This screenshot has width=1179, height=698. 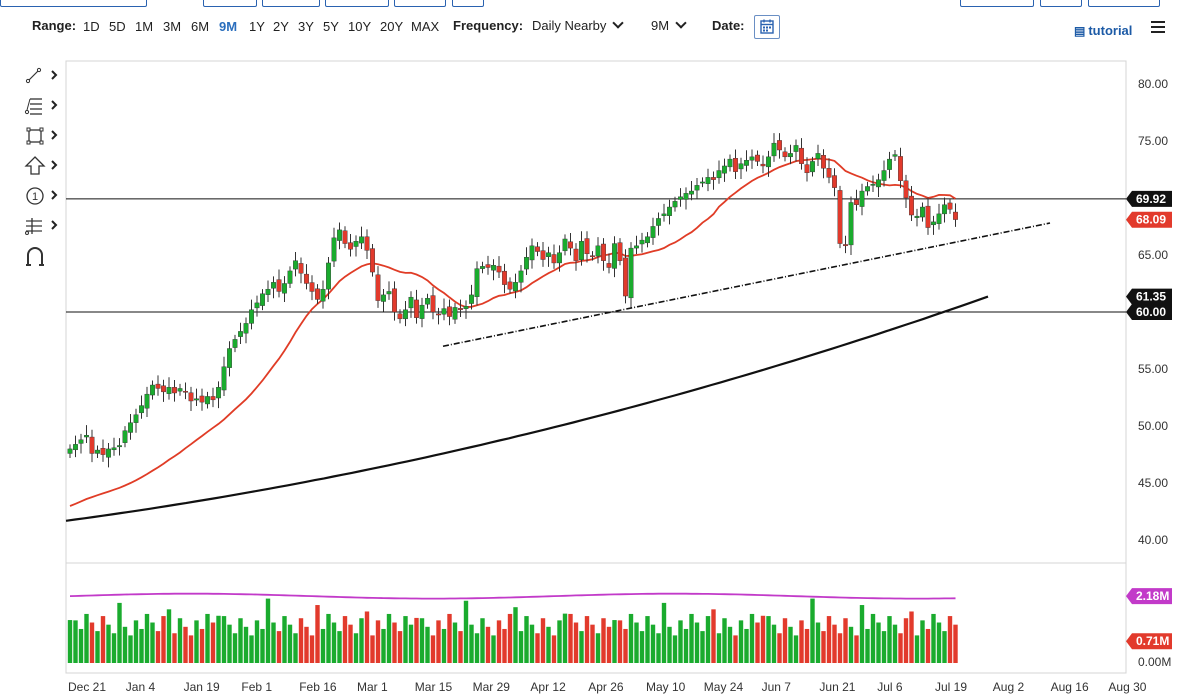 What do you see at coordinates (144, 26) in the screenshot?
I see `range-1m: 1M` at bounding box center [144, 26].